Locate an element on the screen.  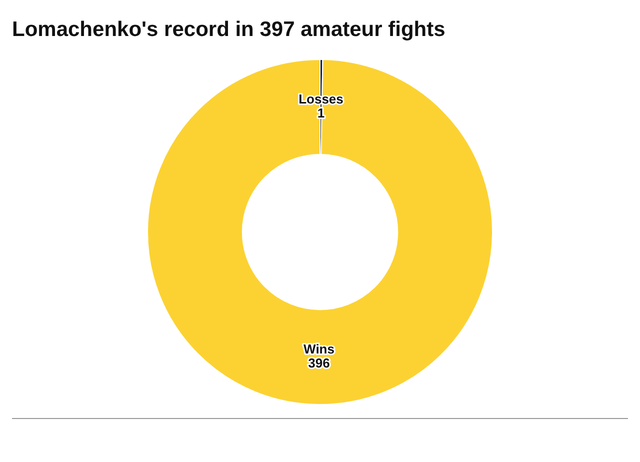
data-label: 396 is located at coordinates (319, 363).